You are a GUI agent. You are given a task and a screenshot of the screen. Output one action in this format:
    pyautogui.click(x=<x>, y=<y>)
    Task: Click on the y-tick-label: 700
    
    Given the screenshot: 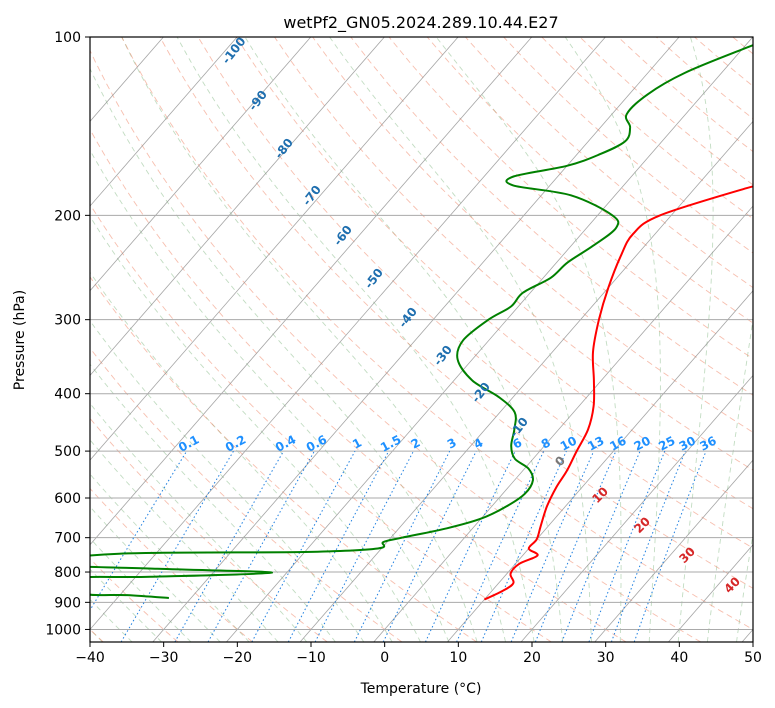 What is the action you would take?
    pyautogui.click(x=67, y=539)
    